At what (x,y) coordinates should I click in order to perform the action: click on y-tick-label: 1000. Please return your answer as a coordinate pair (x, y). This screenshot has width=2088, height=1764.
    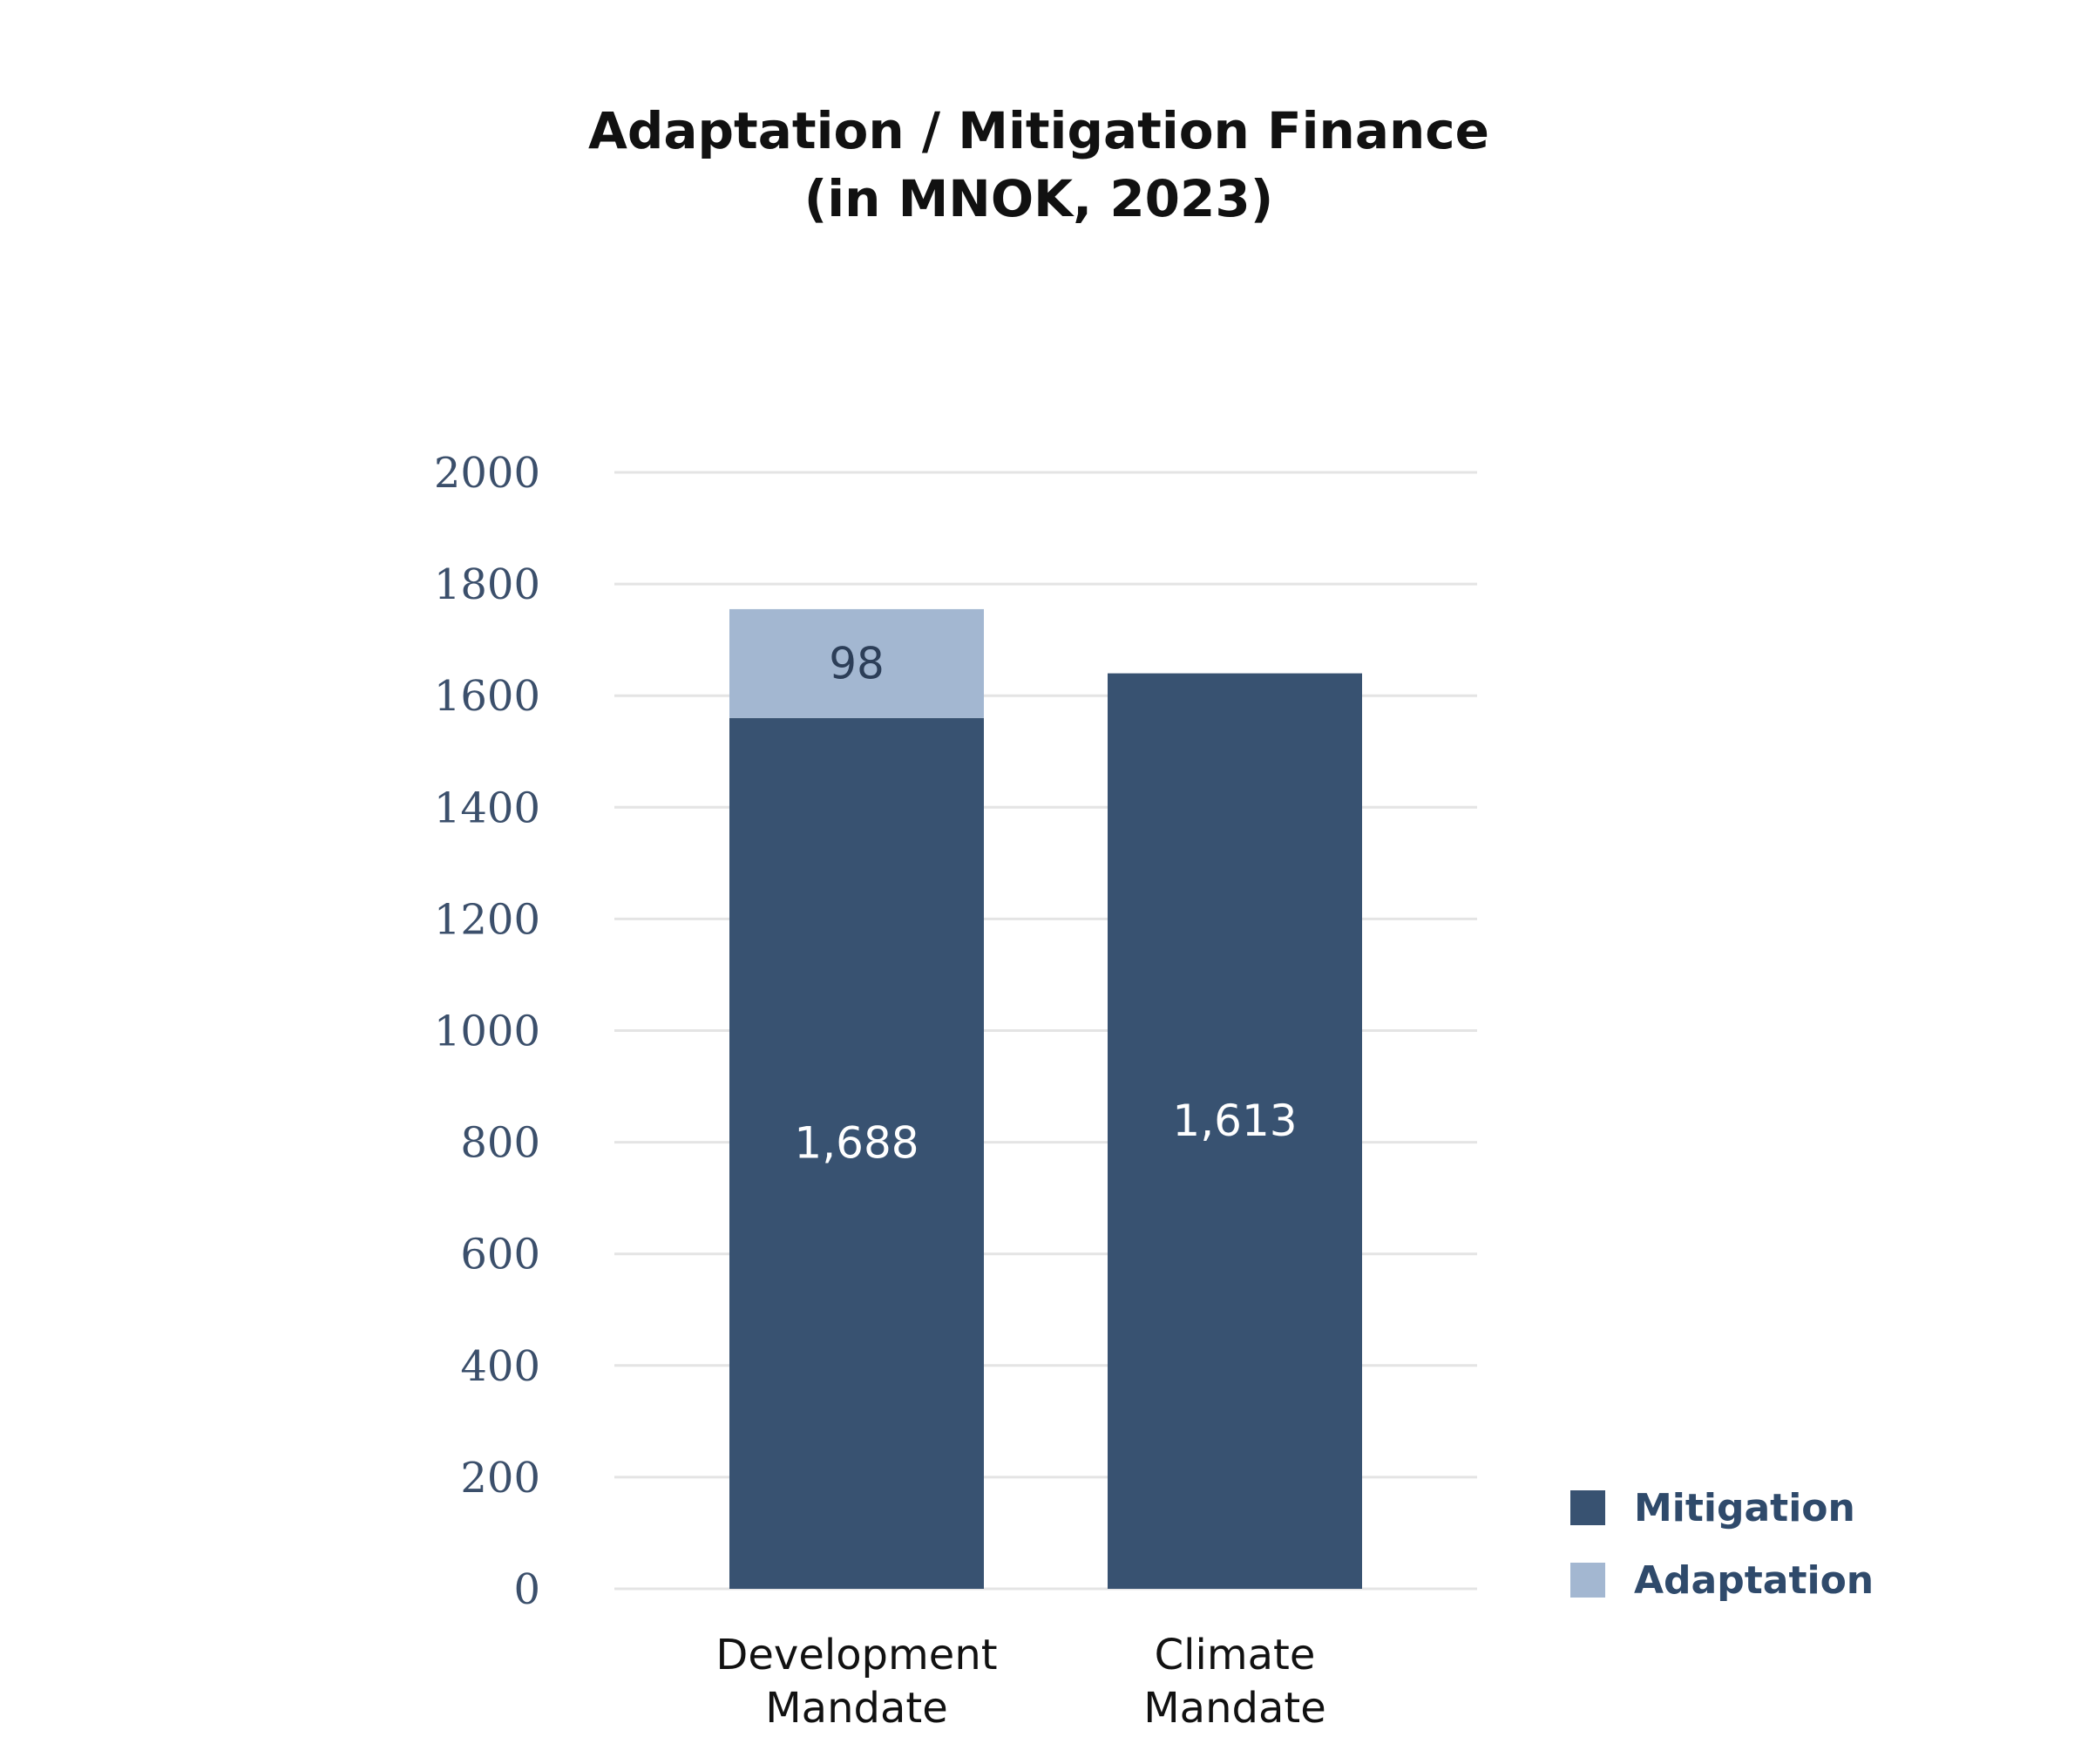
    Looking at the image, I should click on (487, 1032).